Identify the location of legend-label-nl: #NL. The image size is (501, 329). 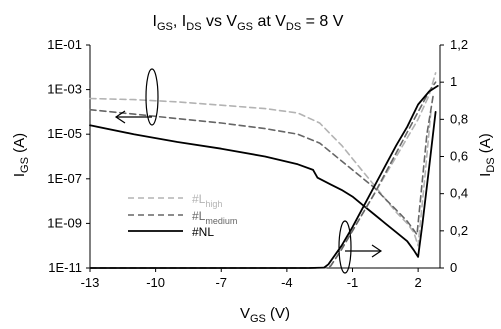
(203, 232).